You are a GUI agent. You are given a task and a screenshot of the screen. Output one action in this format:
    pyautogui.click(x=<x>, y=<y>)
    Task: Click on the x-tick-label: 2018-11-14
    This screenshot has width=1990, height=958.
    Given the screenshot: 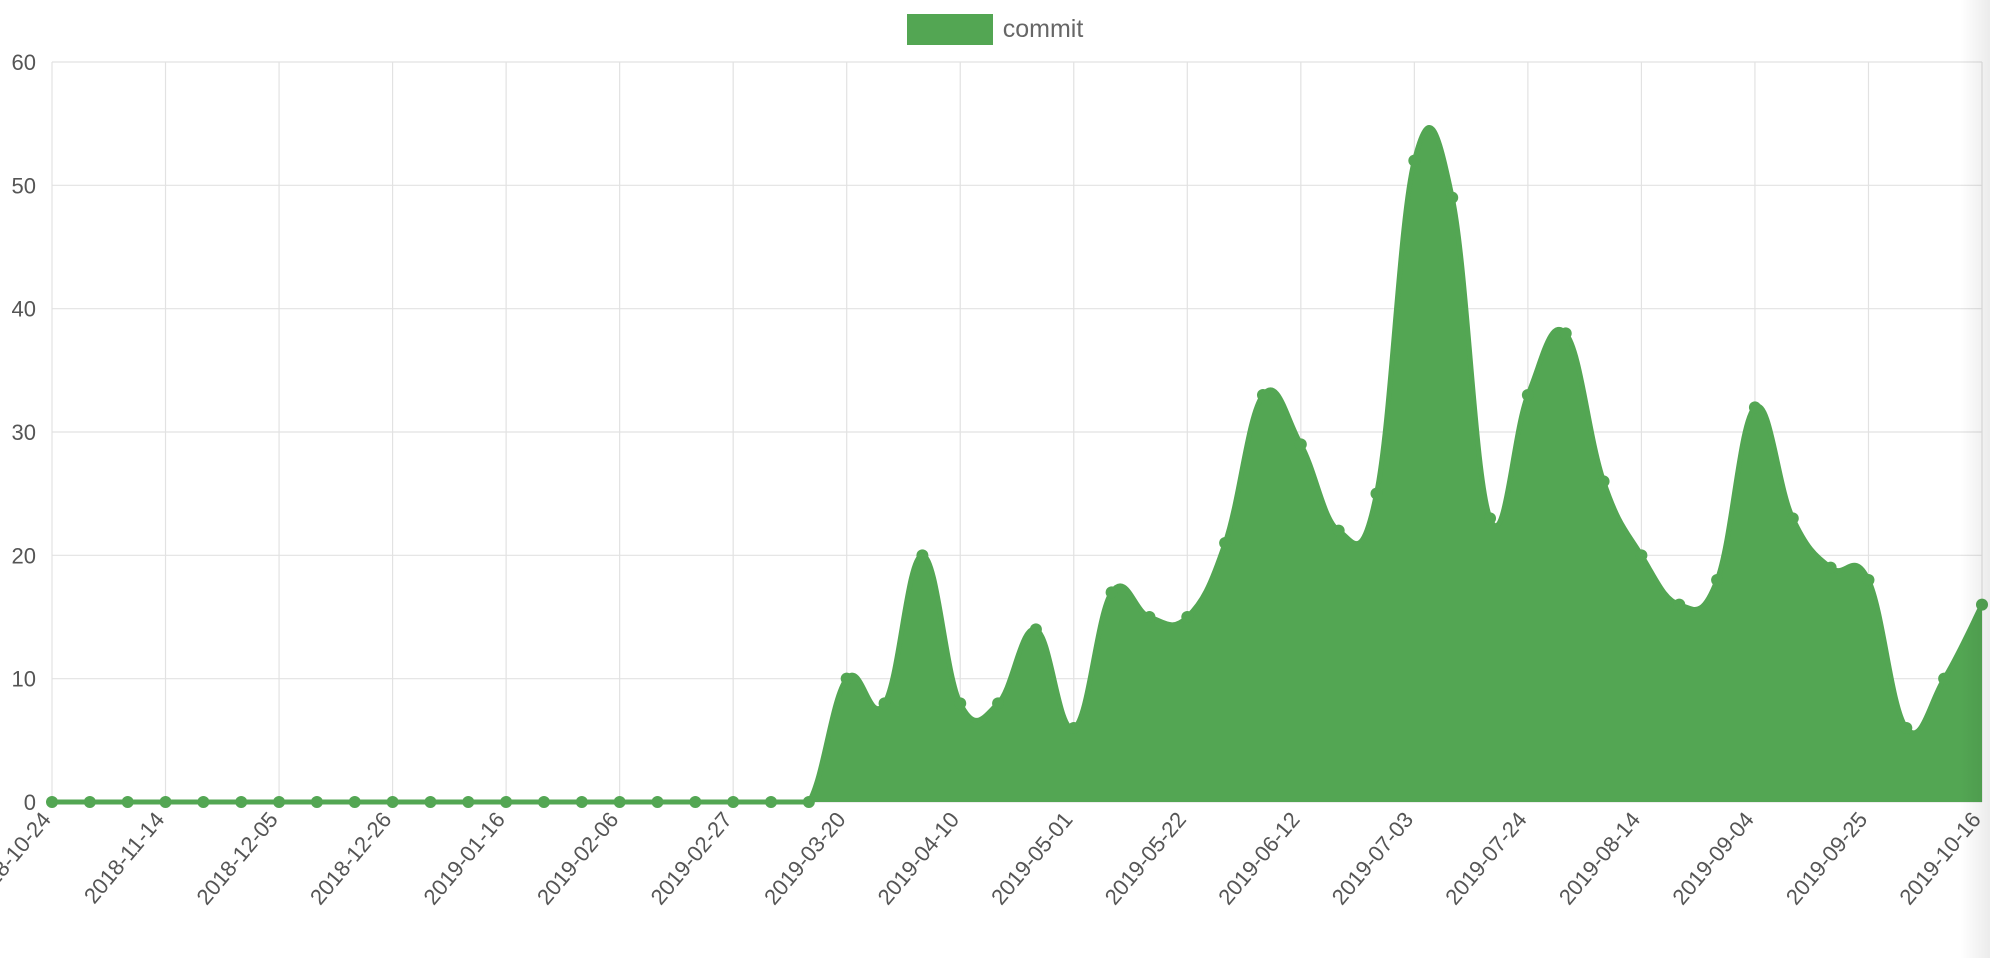 What is the action you would take?
    pyautogui.click(x=124, y=857)
    